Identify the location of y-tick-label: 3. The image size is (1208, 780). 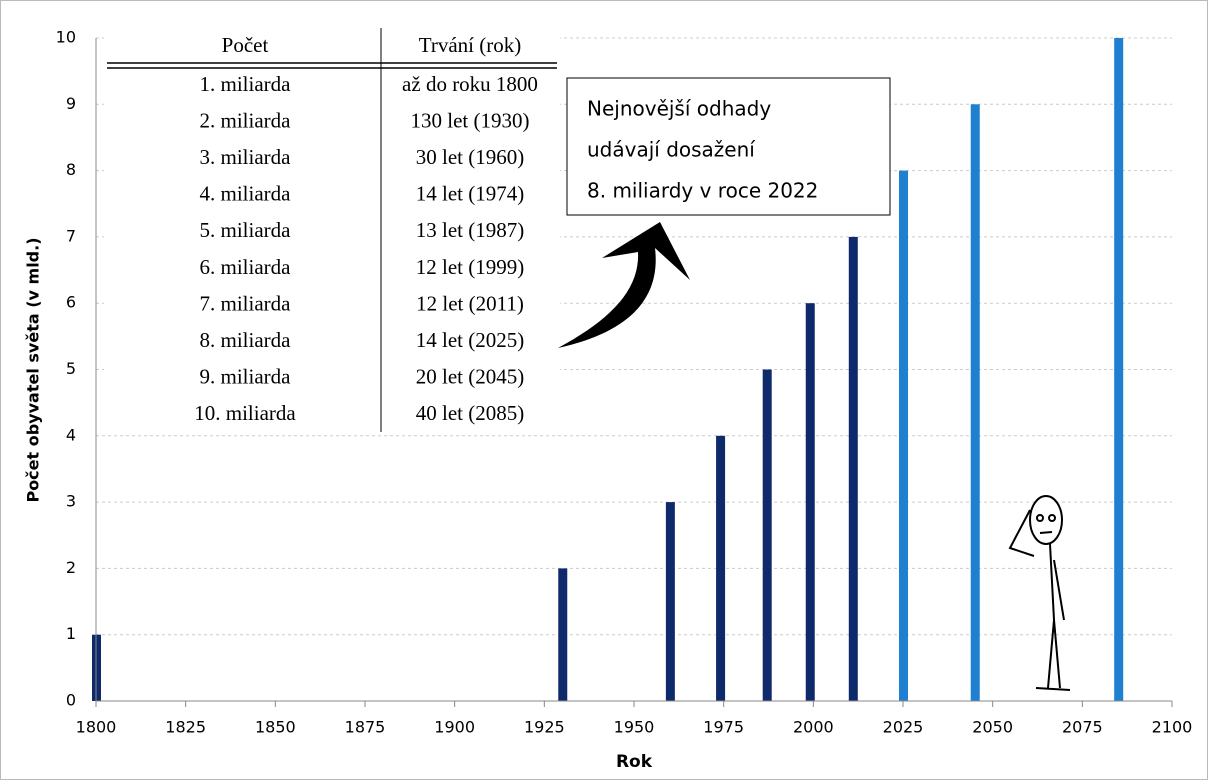
(71, 501).